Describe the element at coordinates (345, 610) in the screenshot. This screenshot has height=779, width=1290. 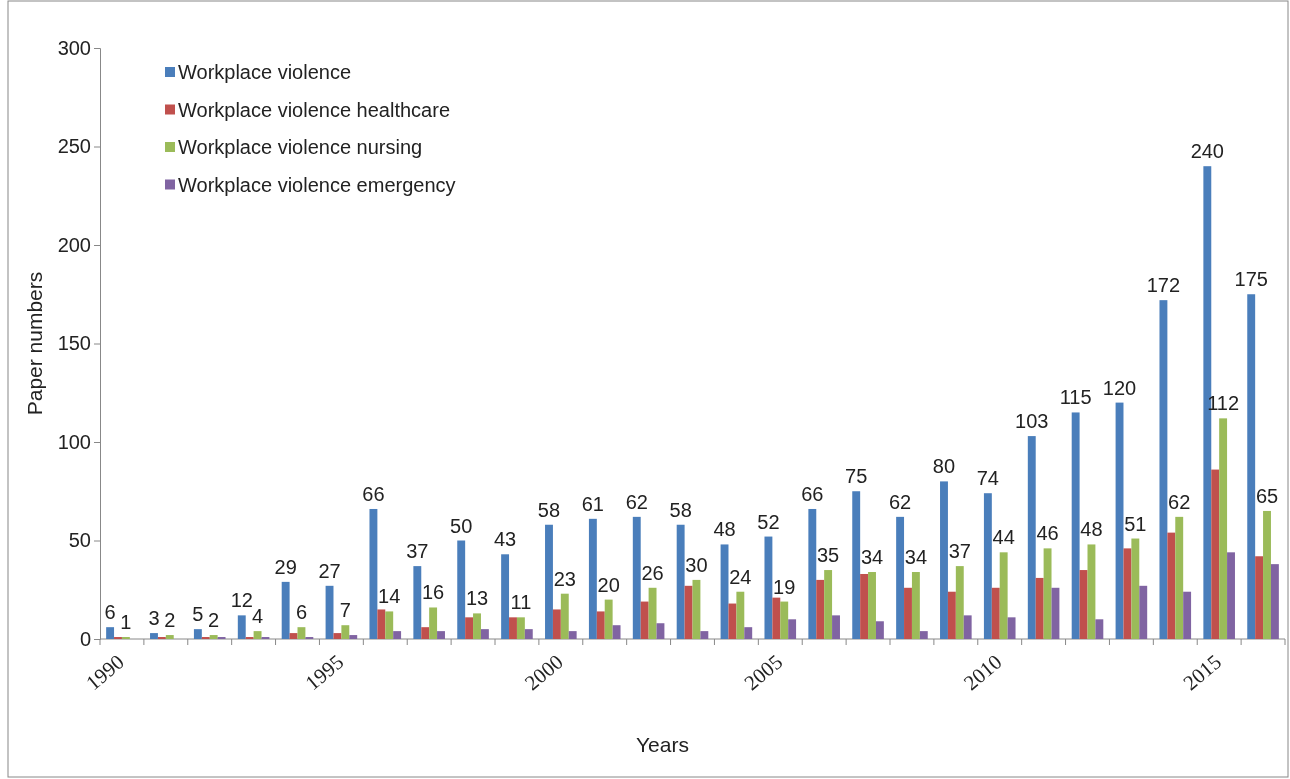
I see `data-label: 7` at that location.